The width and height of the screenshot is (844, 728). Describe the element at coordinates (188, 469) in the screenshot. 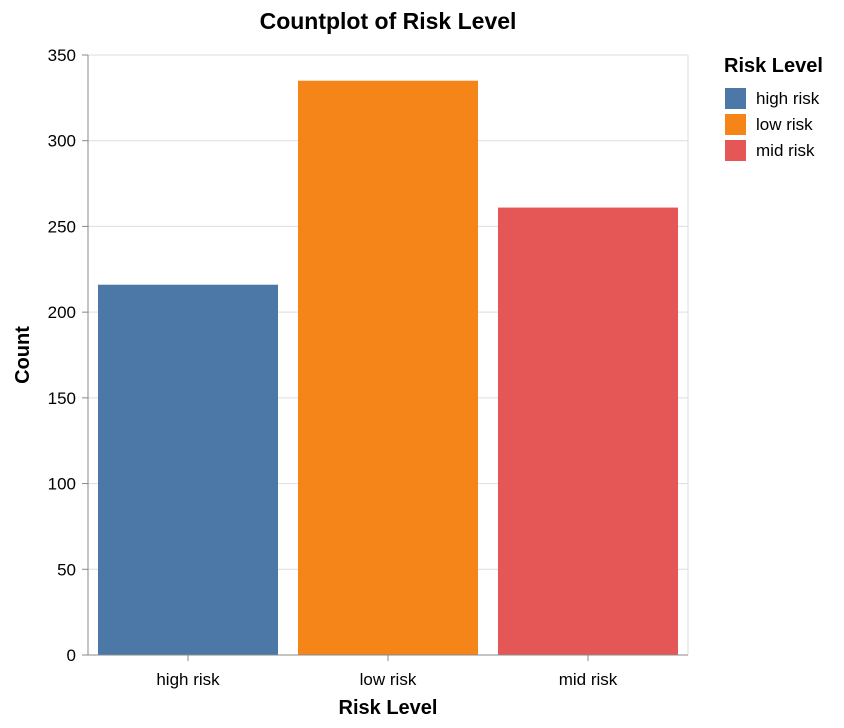

I see `bar-high-risk` at that location.